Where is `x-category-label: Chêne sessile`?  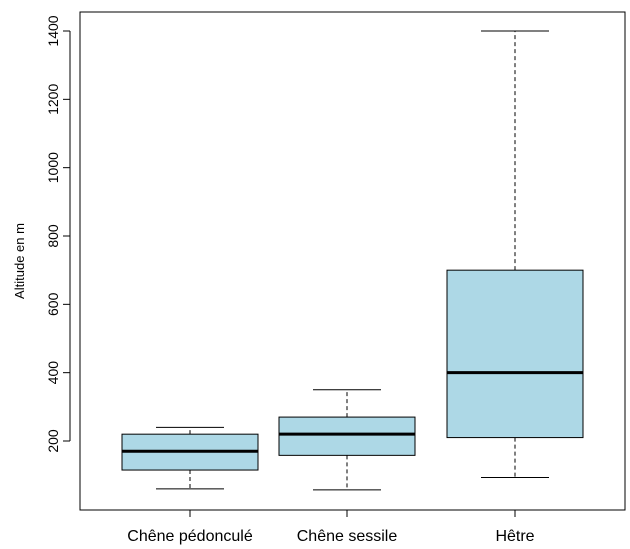
x-category-label: Chêne sessile is located at coordinates (347, 536).